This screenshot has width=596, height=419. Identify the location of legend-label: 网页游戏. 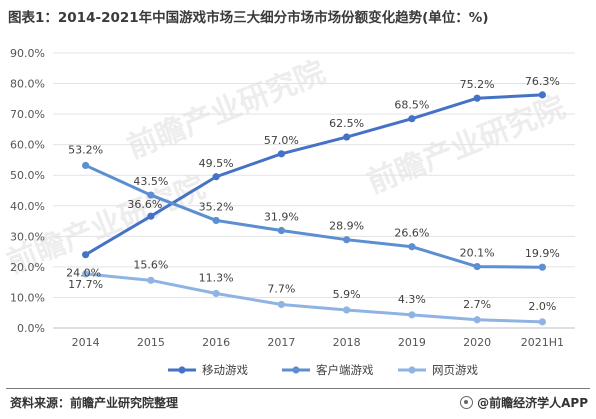
(455, 370).